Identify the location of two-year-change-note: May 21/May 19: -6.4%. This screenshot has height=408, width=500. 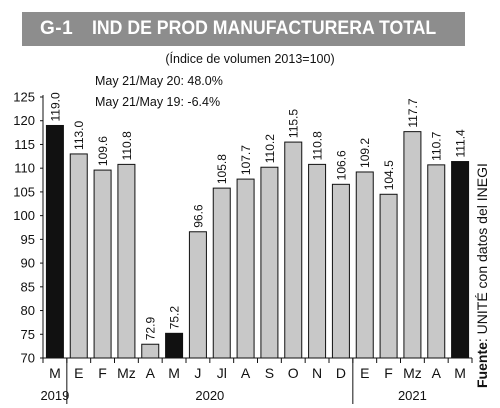
(158, 102).